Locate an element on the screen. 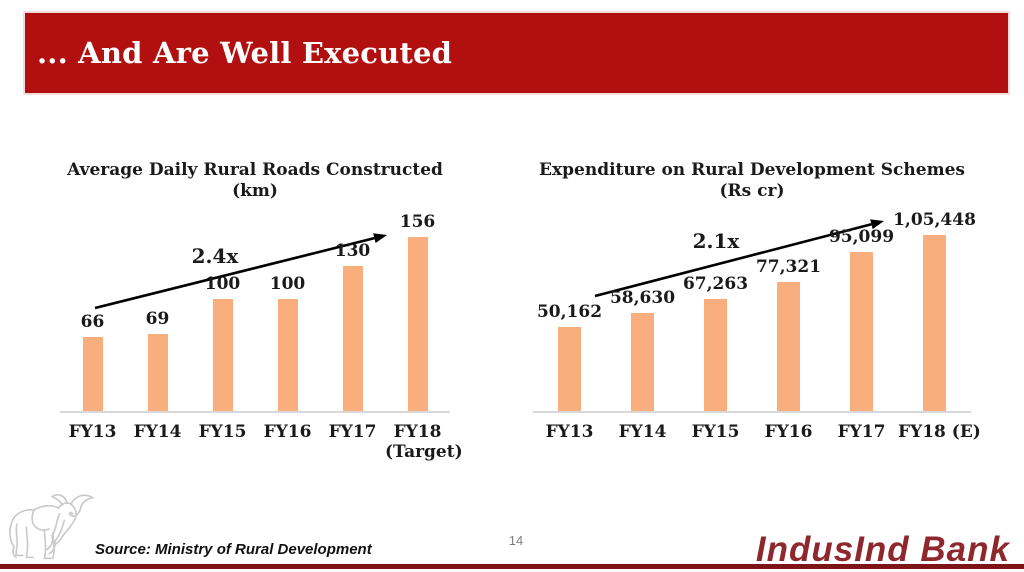 Image resolution: width=1024 pixels, height=572 pixels. bar-value-label: 95,099 is located at coordinates (861, 237).